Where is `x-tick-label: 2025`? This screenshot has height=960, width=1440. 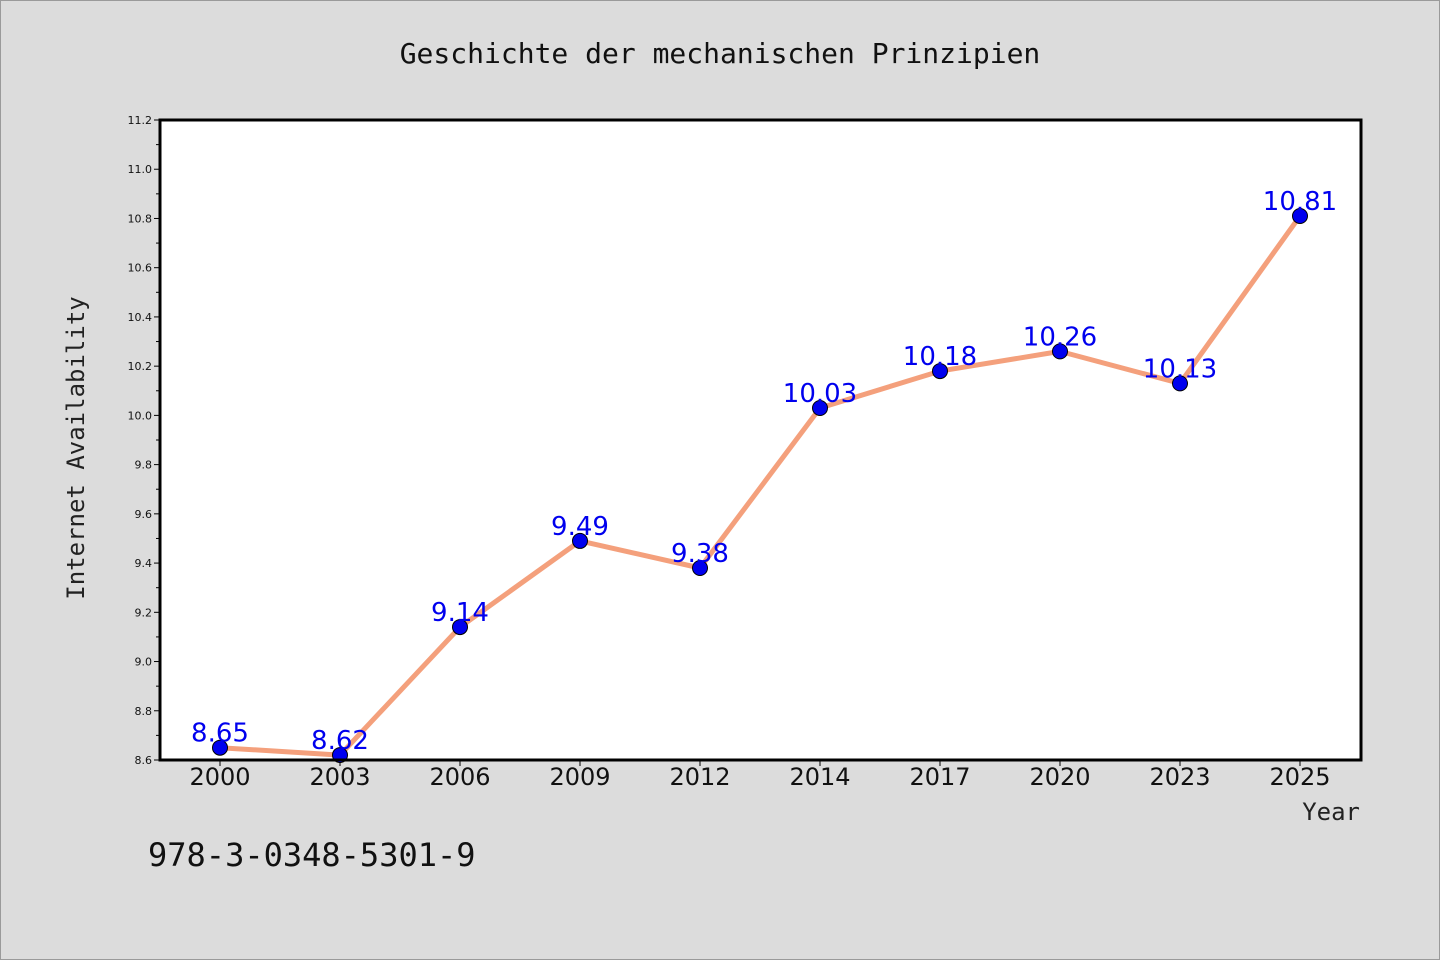
x-tick-label: 2025 is located at coordinates (1299, 777).